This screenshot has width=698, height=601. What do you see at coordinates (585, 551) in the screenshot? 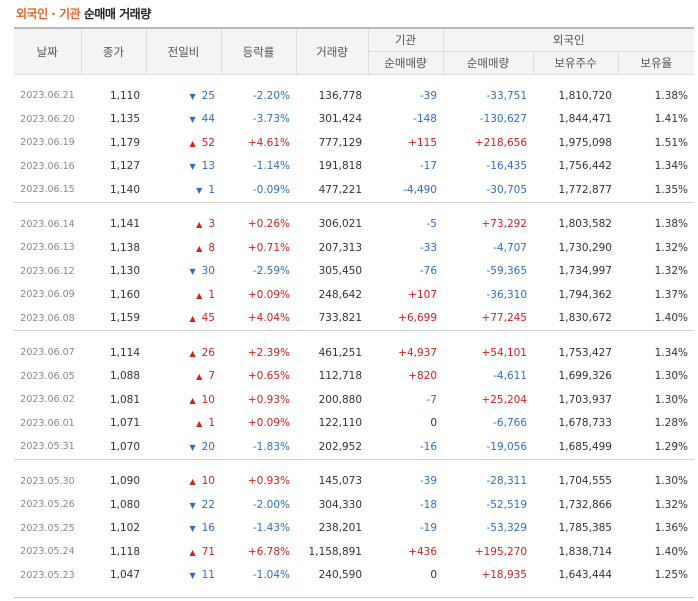
I see `cell-foreign-shares: 1,838,714` at bounding box center [585, 551].